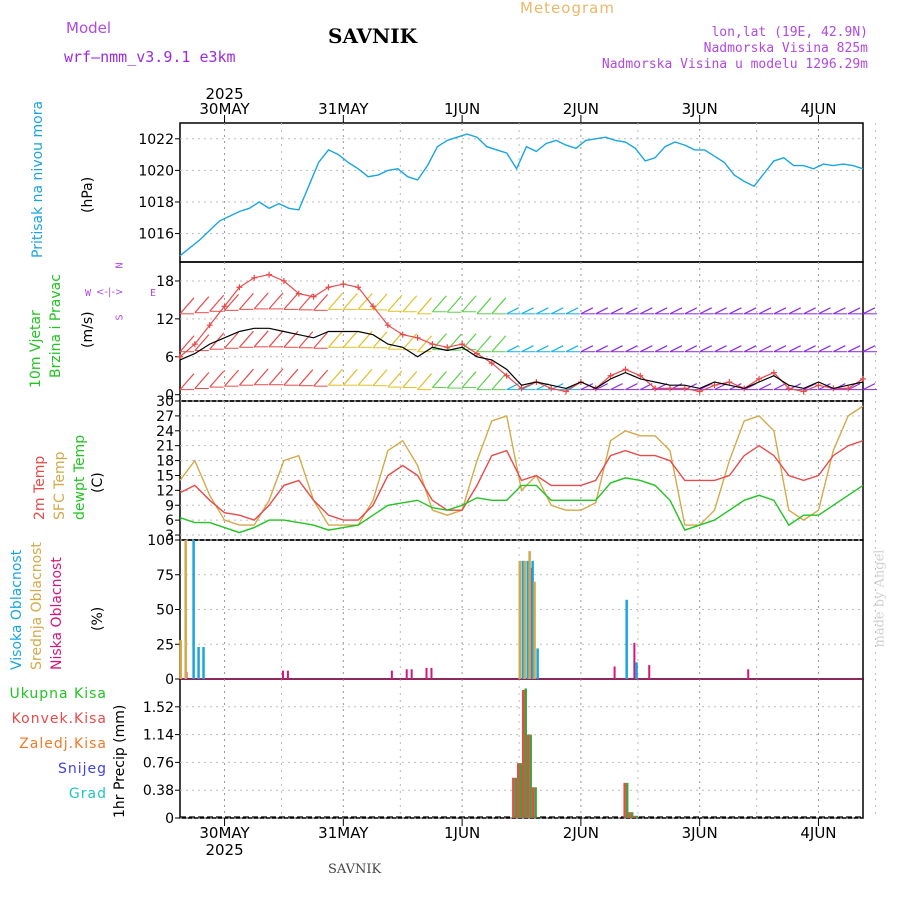  Describe the element at coordinates (63, 744) in the screenshot. I see `precip-label-frz: Zaledj.Kisa` at that location.